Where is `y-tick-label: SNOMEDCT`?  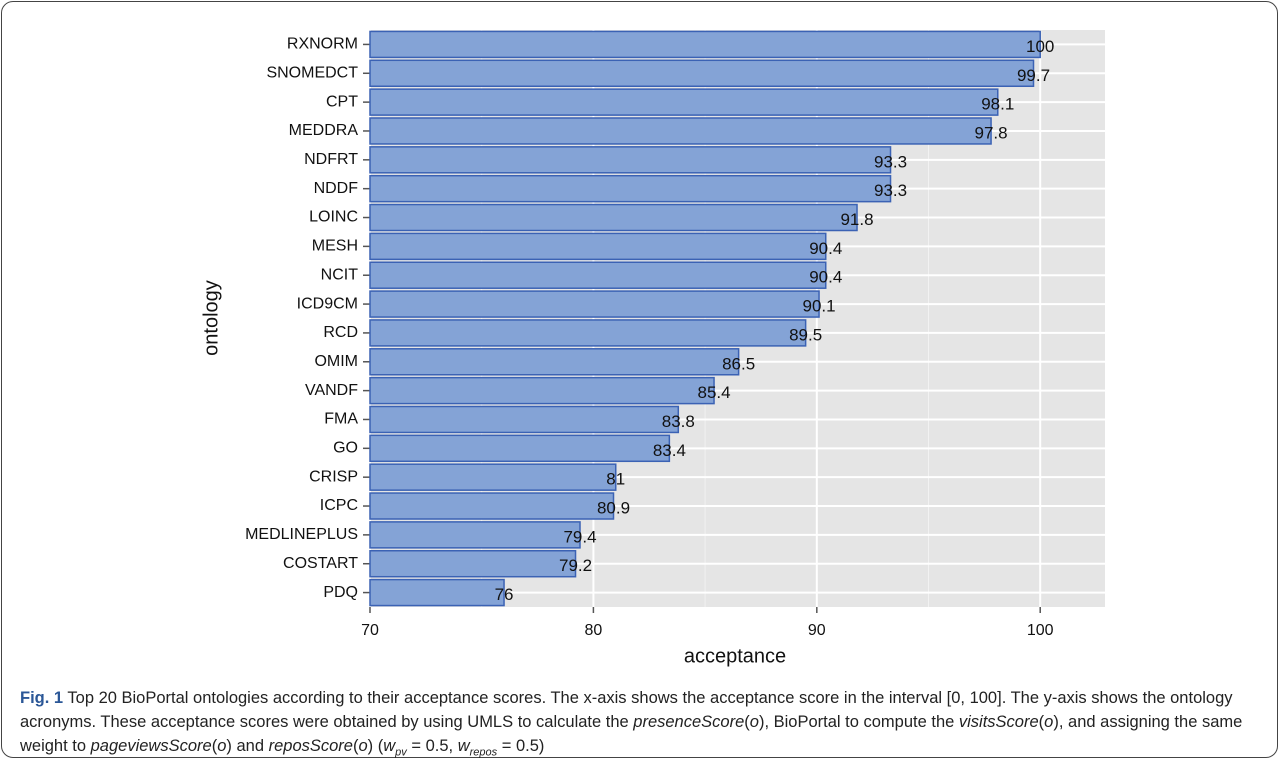
y-tick-label: SNOMEDCT is located at coordinates (312, 72).